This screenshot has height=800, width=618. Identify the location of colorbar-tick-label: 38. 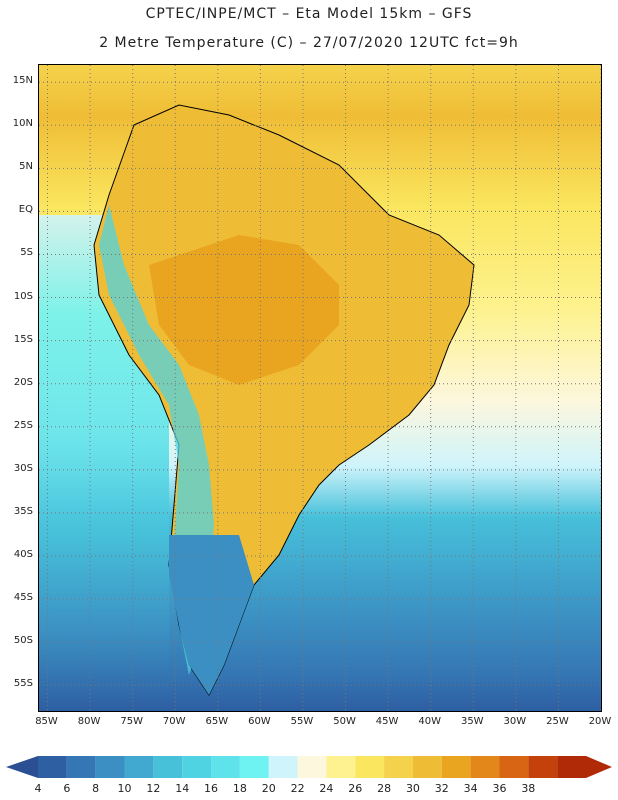
(528, 788).